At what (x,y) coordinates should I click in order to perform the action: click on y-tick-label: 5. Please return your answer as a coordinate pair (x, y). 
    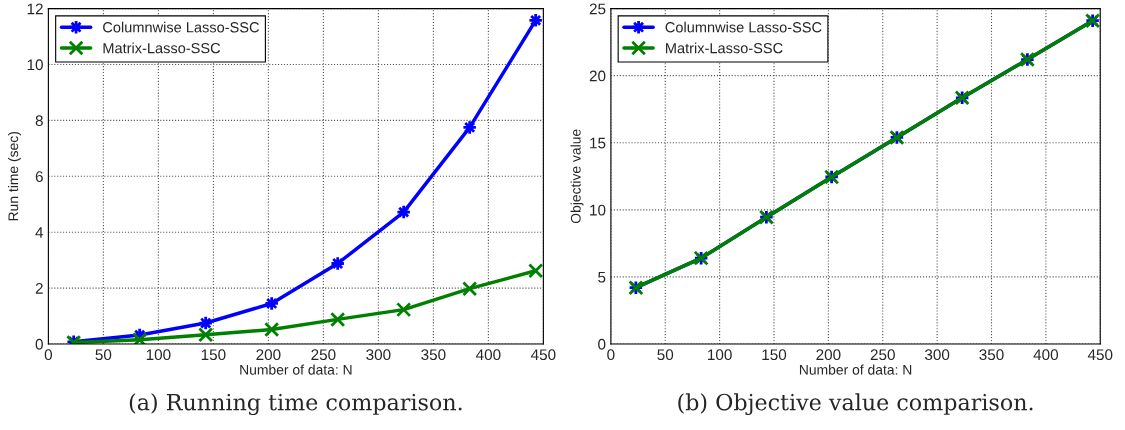
    Looking at the image, I should click on (602, 277).